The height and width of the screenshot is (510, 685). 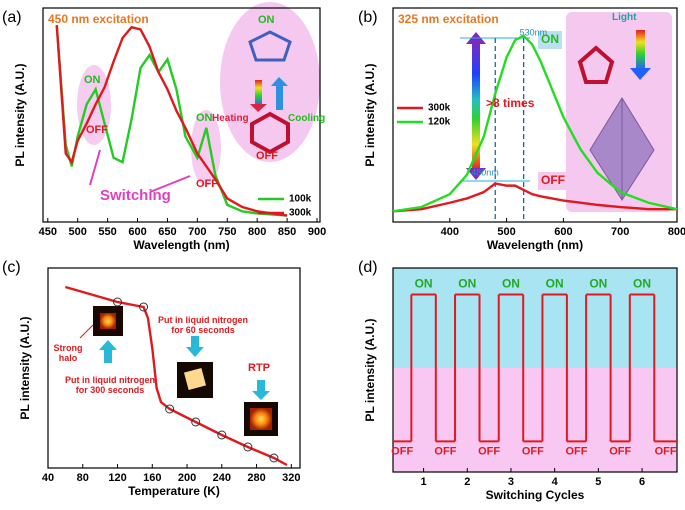 What do you see at coordinates (135, 195) in the screenshot?
I see `annotation: Switching` at bounding box center [135, 195].